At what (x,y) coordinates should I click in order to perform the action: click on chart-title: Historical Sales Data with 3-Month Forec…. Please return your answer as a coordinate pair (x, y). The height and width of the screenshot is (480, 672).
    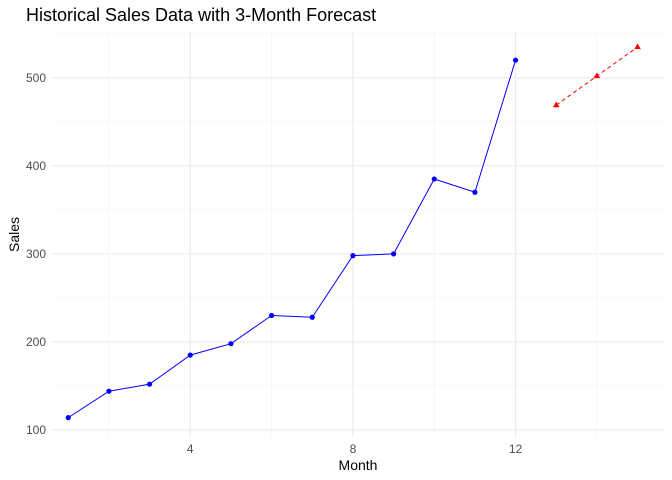
    Looking at the image, I should click on (201, 15).